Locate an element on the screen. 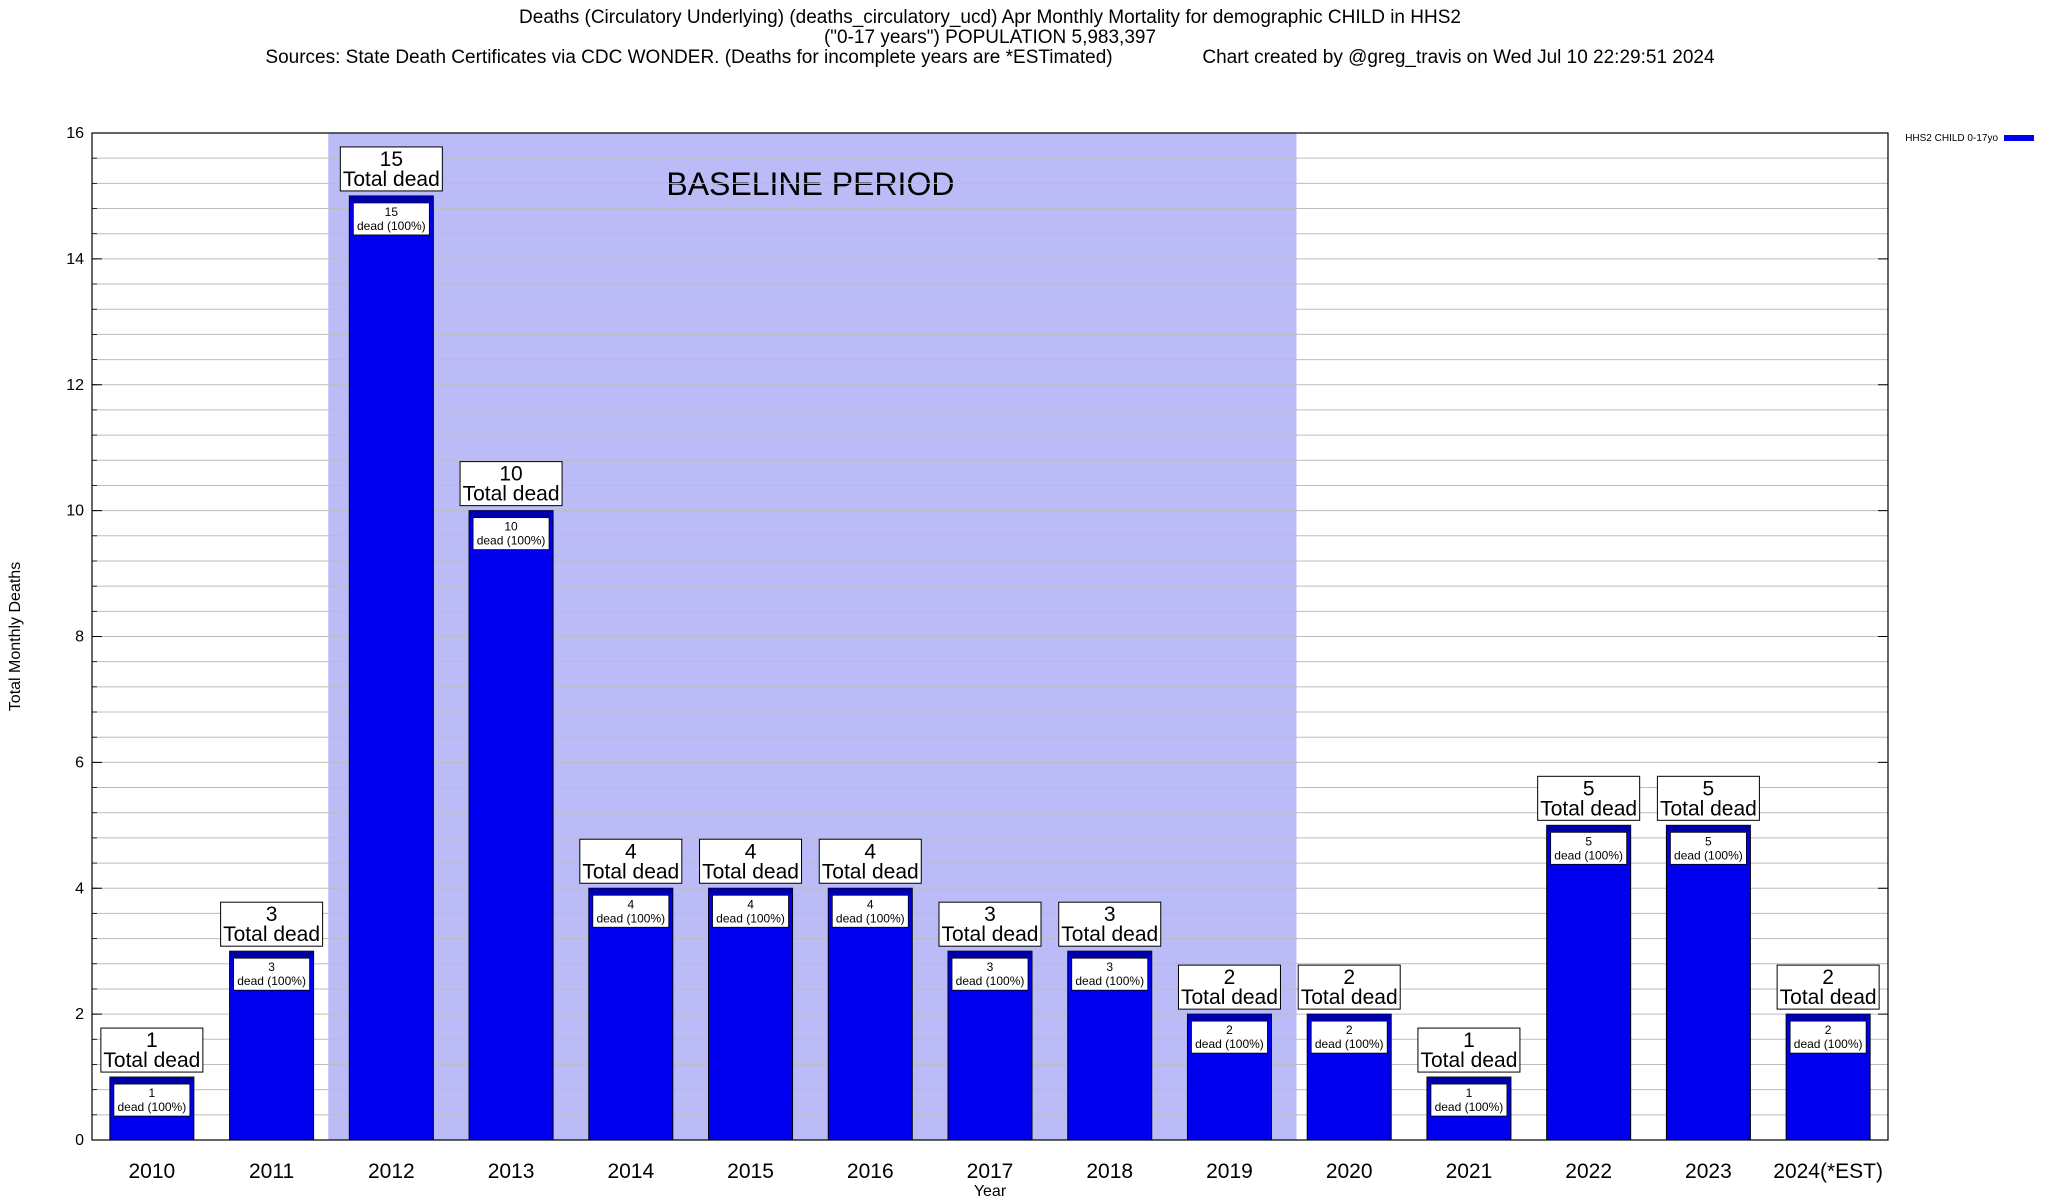  callout-value: 2 is located at coordinates (1230, 977).